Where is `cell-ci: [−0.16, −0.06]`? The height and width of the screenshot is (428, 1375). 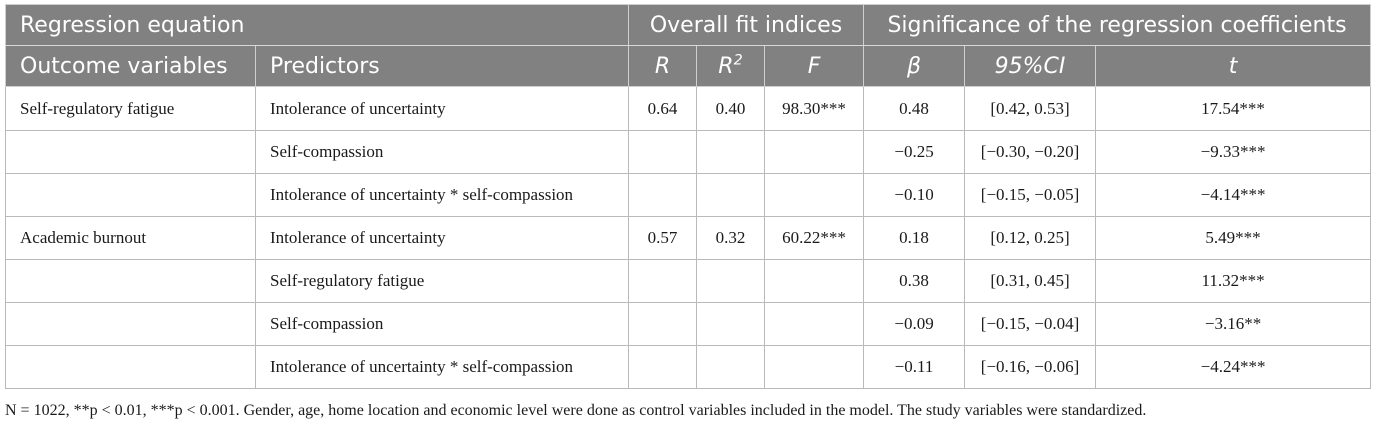 cell-ci: [−0.16, −0.06] is located at coordinates (1030, 367).